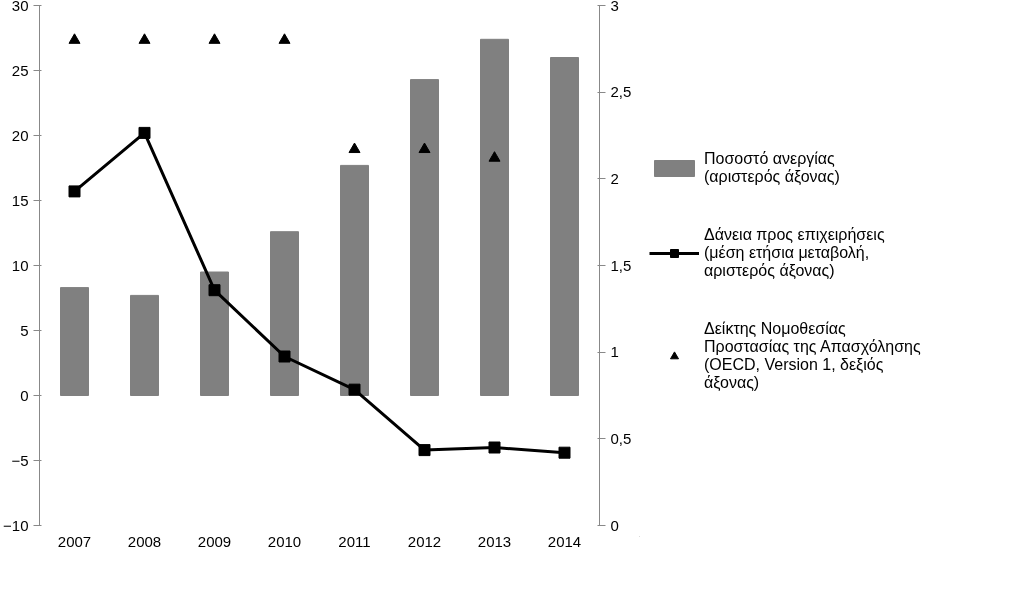  What do you see at coordinates (144, 541) in the screenshot?
I see `x-tick-label: 2008` at bounding box center [144, 541].